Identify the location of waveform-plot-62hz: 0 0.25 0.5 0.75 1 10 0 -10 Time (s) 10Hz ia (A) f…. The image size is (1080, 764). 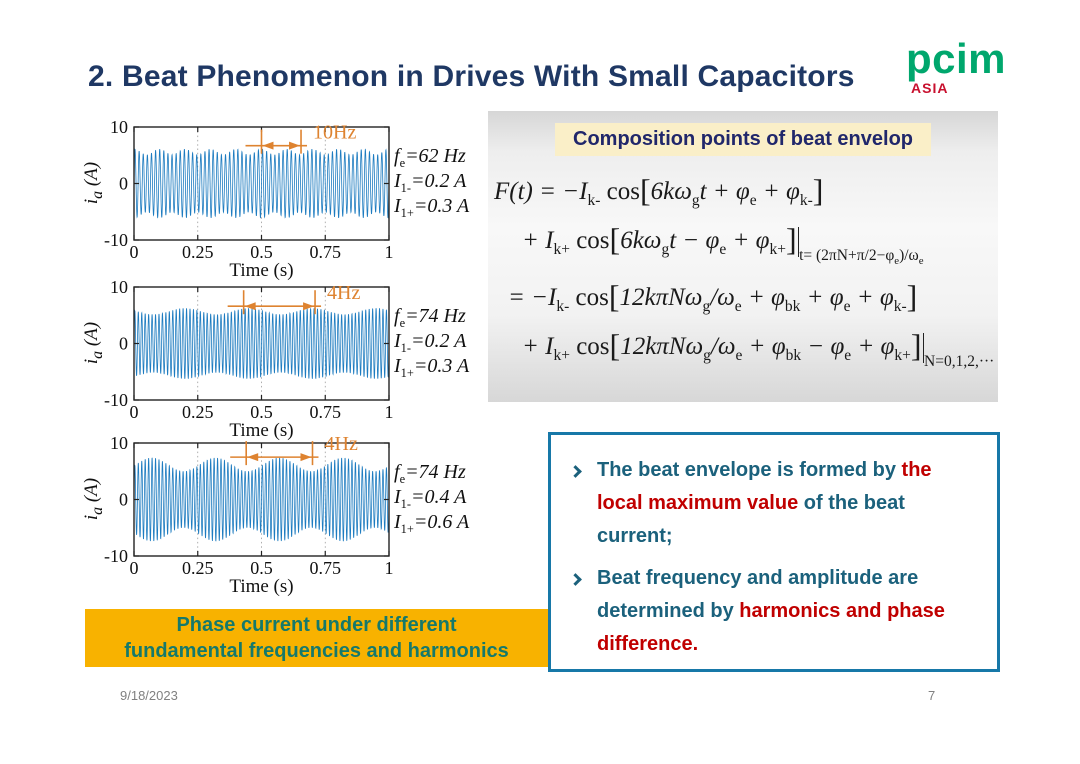
(318, 201).